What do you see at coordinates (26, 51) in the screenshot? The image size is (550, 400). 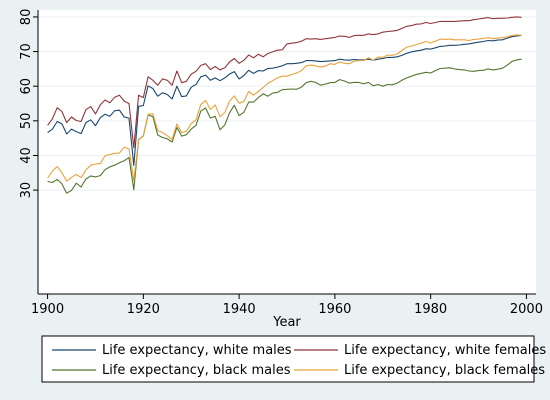 I see `y-tick-label: 70` at bounding box center [26, 51].